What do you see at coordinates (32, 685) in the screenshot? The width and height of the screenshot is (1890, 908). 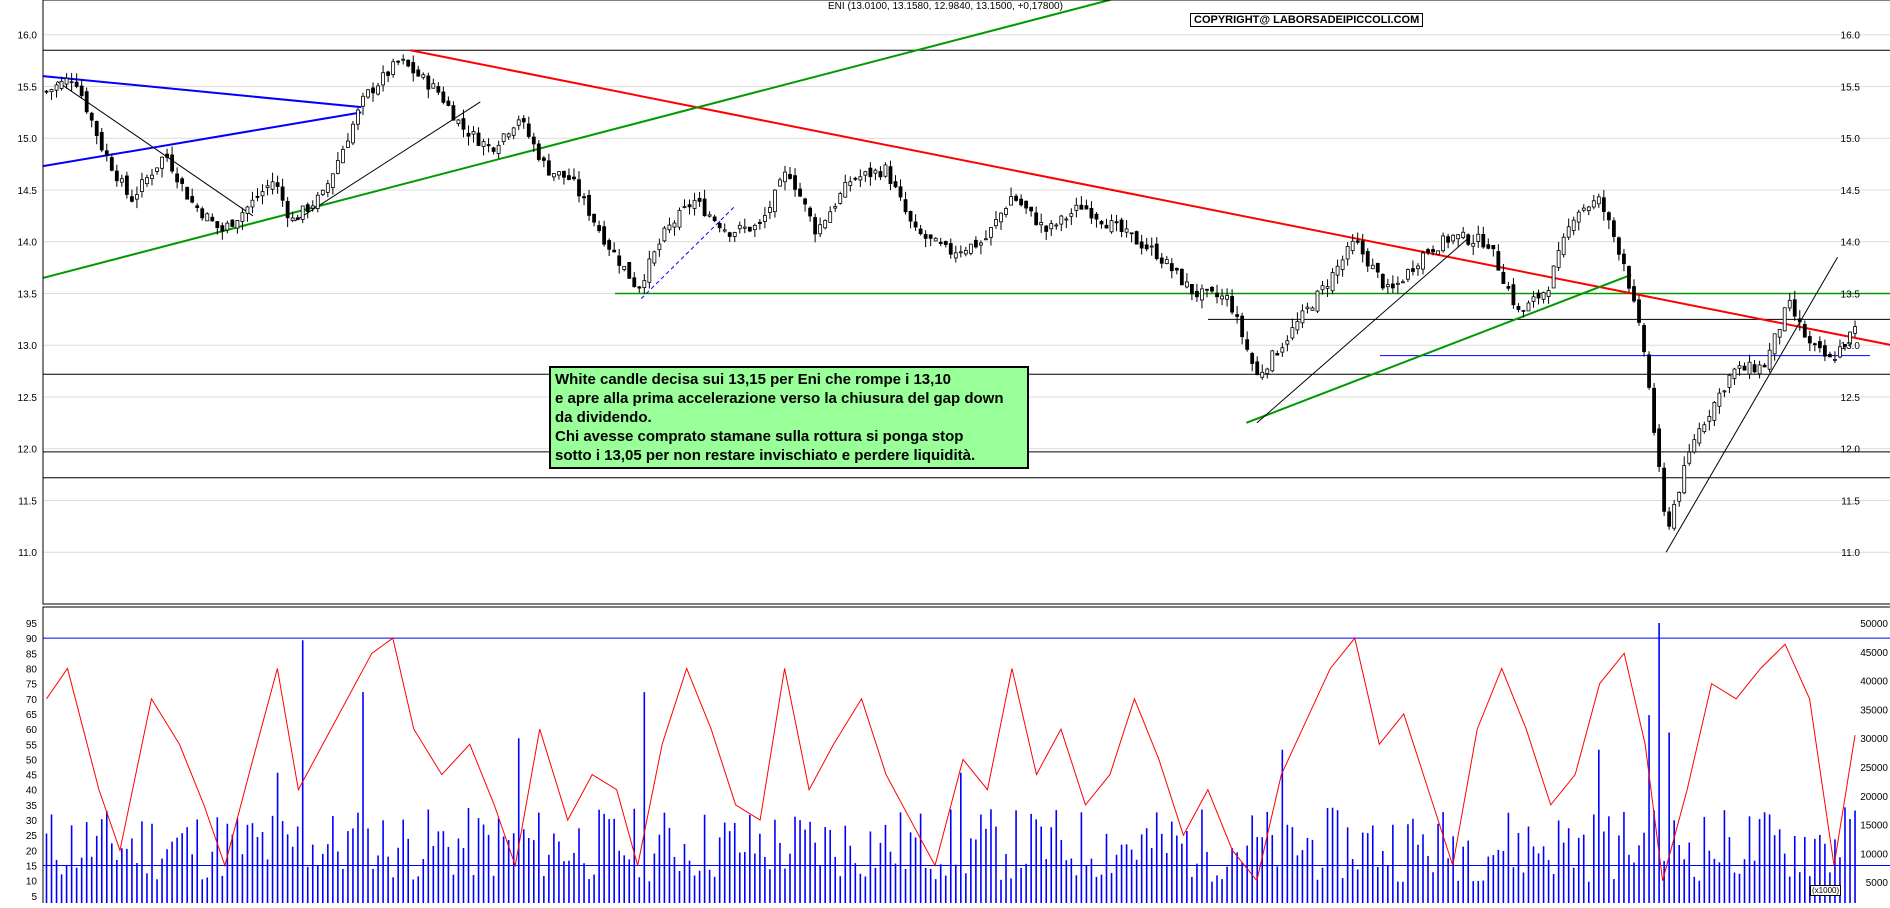 I see `oscillator-tick-label: 75` at bounding box center [32, 685].